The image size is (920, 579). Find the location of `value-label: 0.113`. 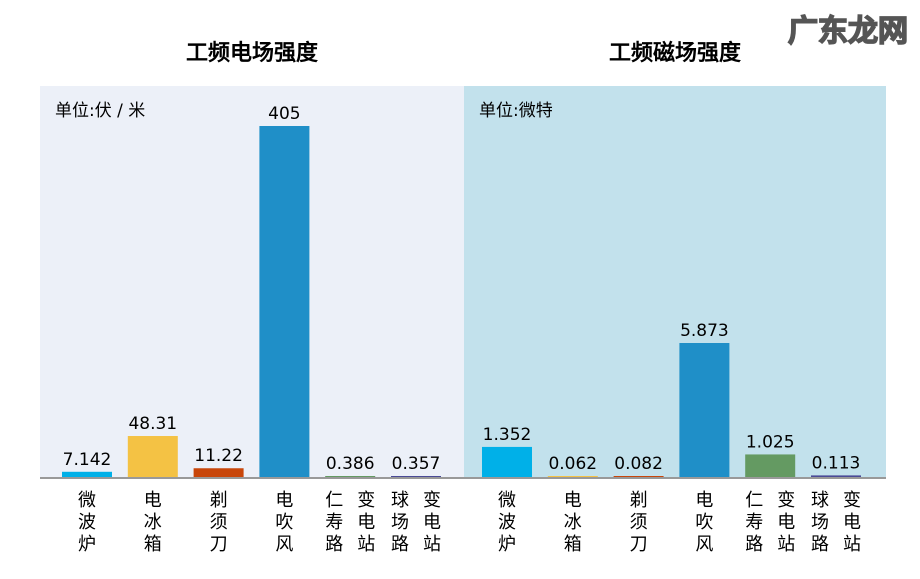

value-label: 0.113 is located at coordinates (836, 463).